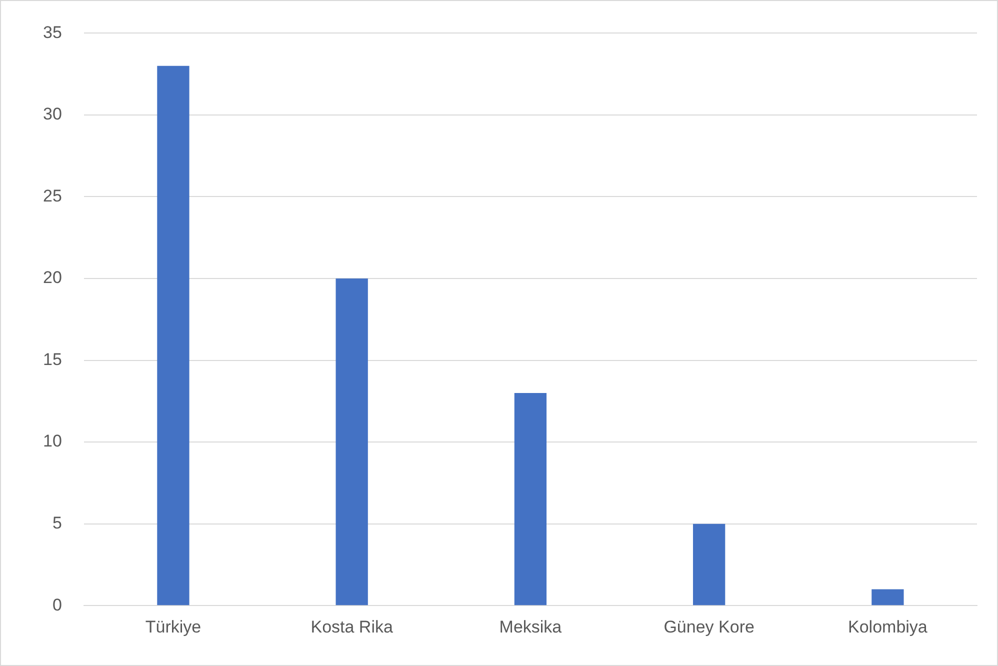 This screenshot has width=998, height=666. What do you see at coordinates (52, 359) in the screenshot?
I see `y-tick-label: 15` at bounding box center [52, 359].